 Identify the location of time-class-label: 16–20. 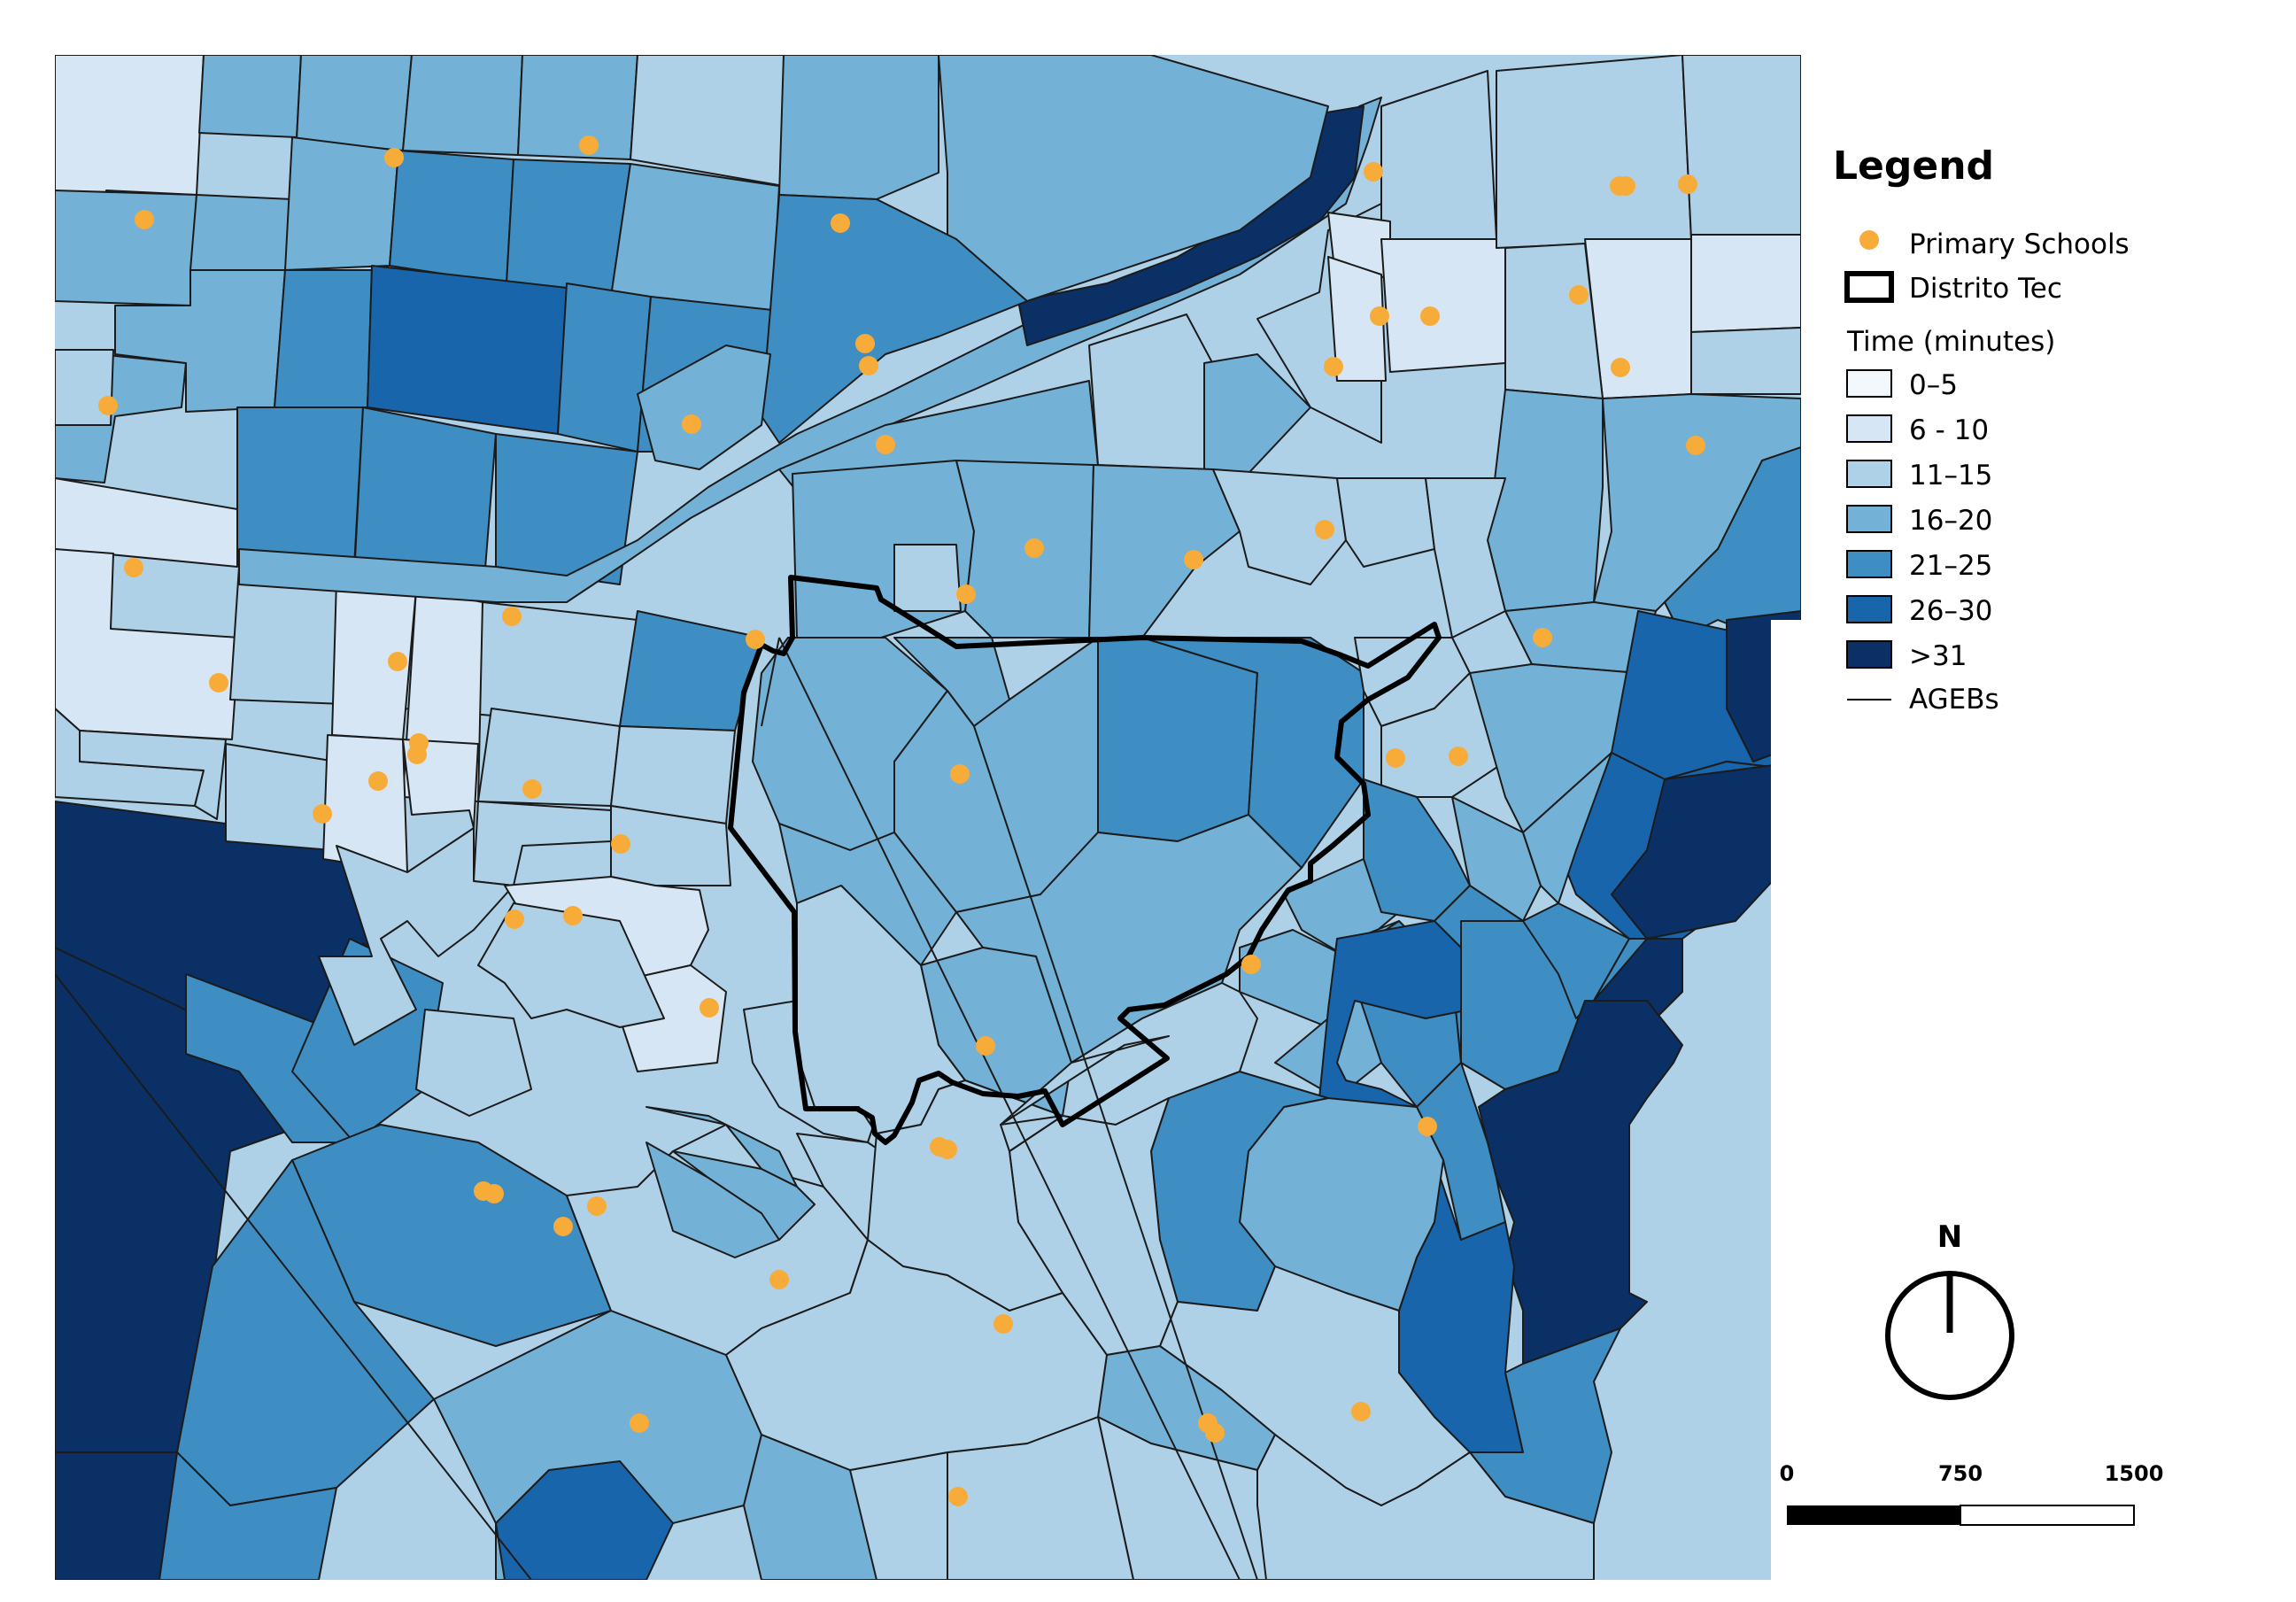
(1950, 521).